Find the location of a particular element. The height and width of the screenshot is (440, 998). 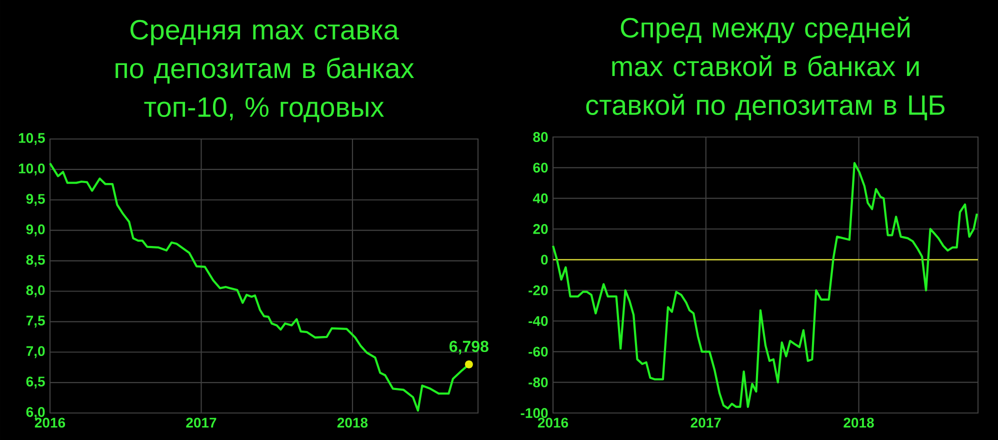

y-tick-label: 6,0 is located at coordinates (35, 413).